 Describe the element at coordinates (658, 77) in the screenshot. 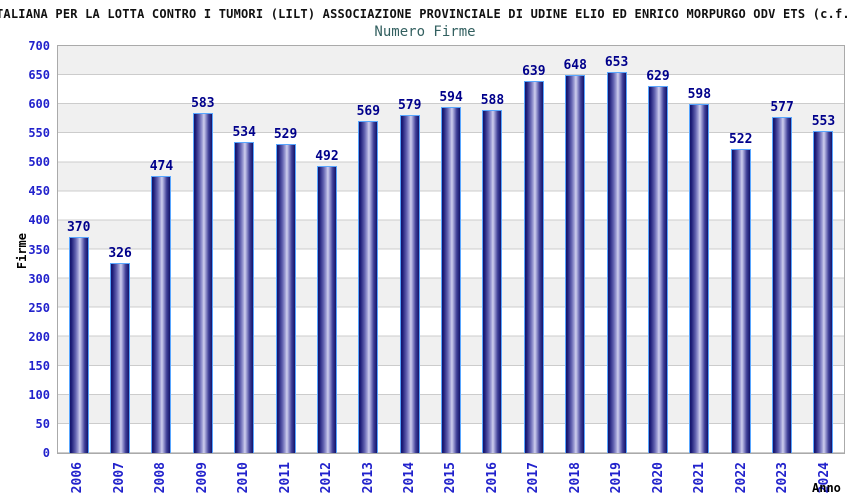

I see `bar-value-label: 629` at that location.